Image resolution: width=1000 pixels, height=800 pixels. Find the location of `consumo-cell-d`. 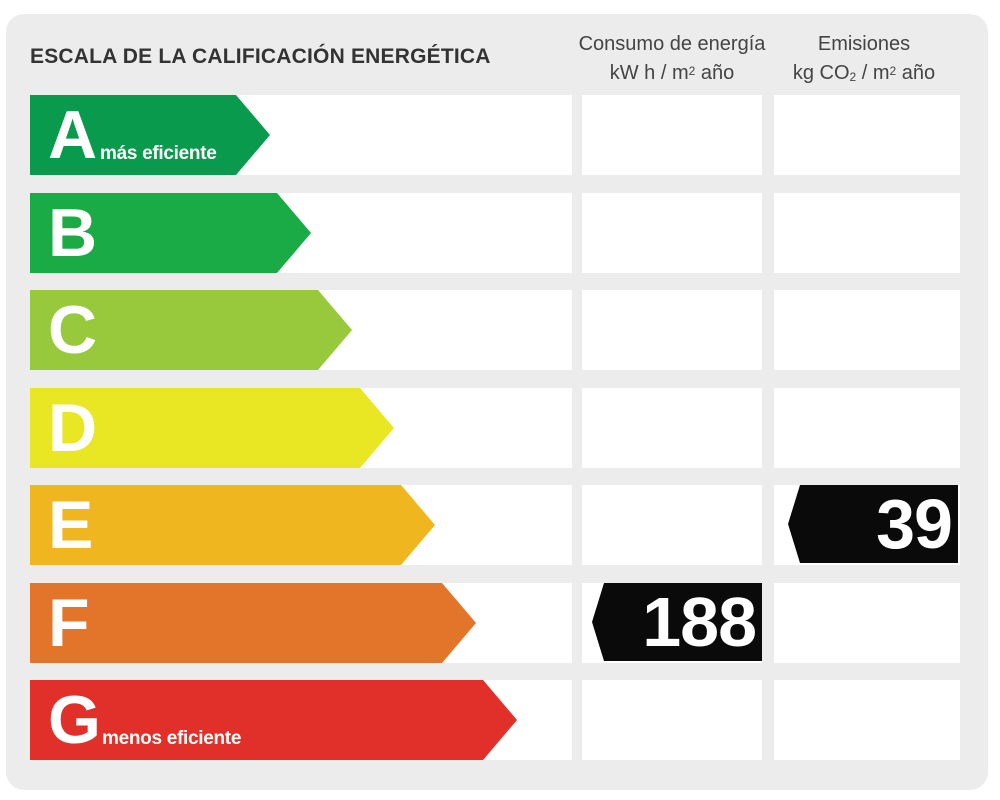

consumo-cell-d is located at coordinates (672, 428).